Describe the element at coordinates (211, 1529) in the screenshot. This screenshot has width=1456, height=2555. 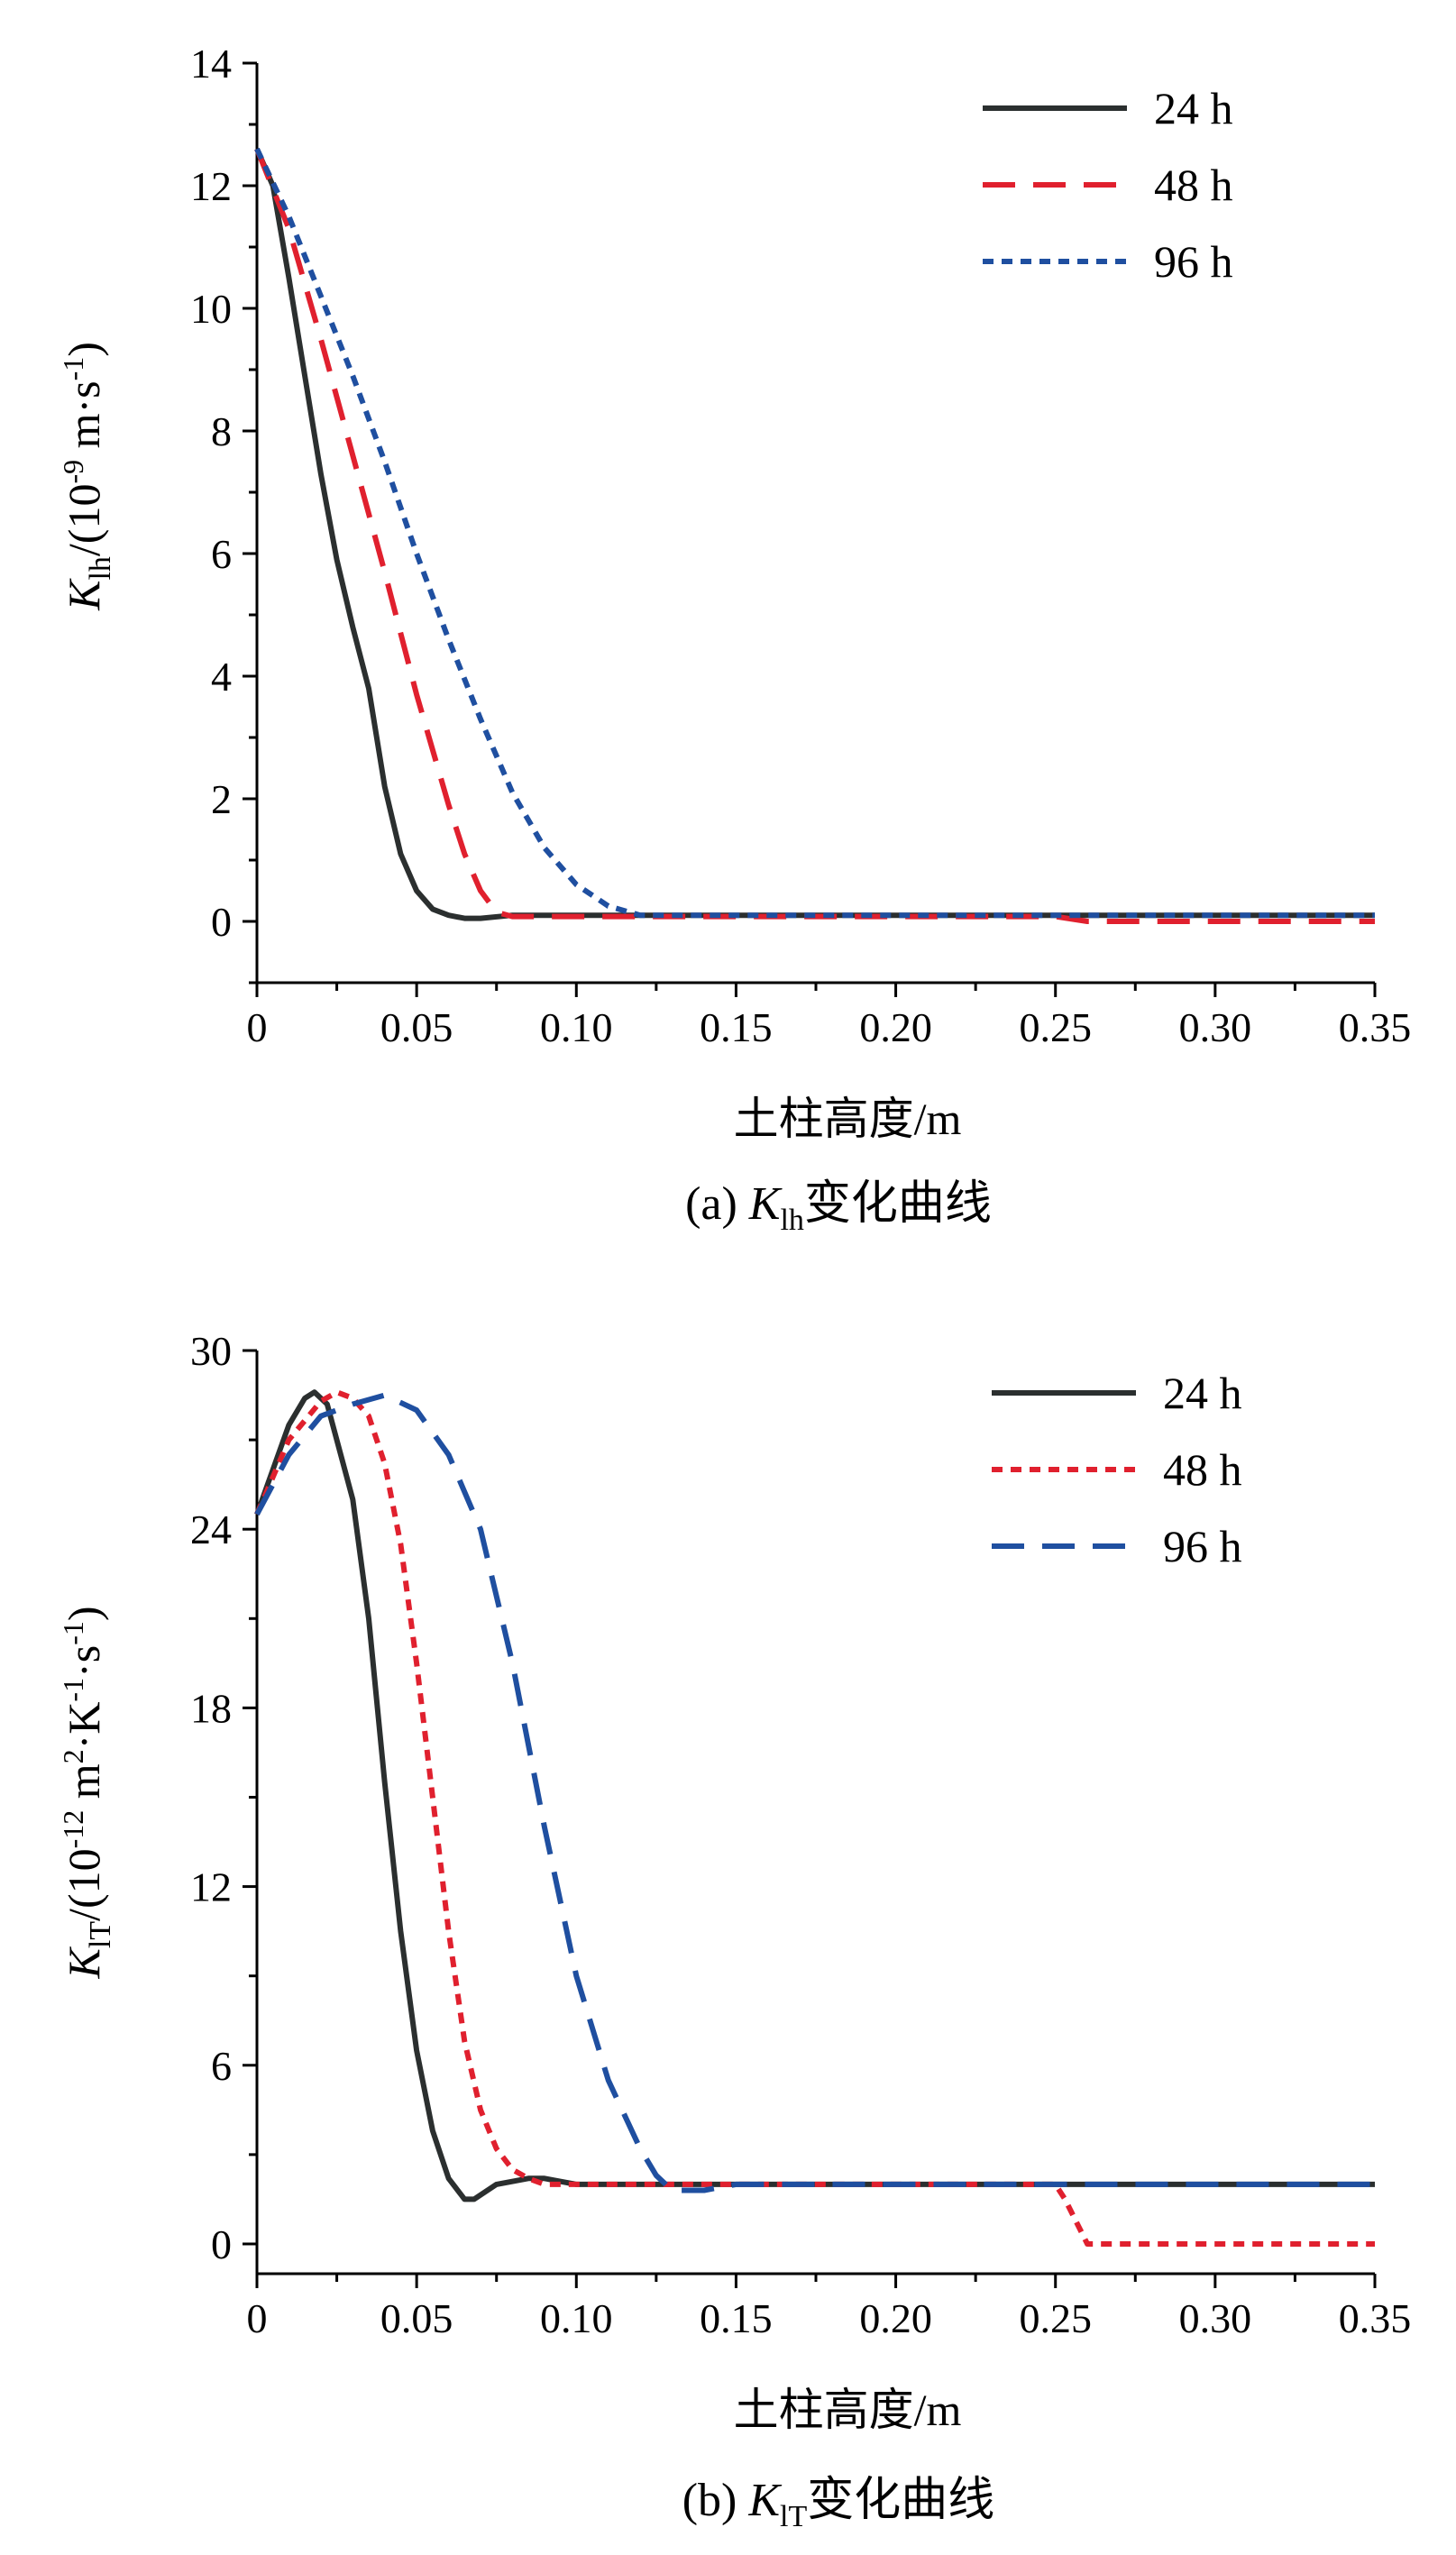
I see `y-tick-label: 24` at that location.